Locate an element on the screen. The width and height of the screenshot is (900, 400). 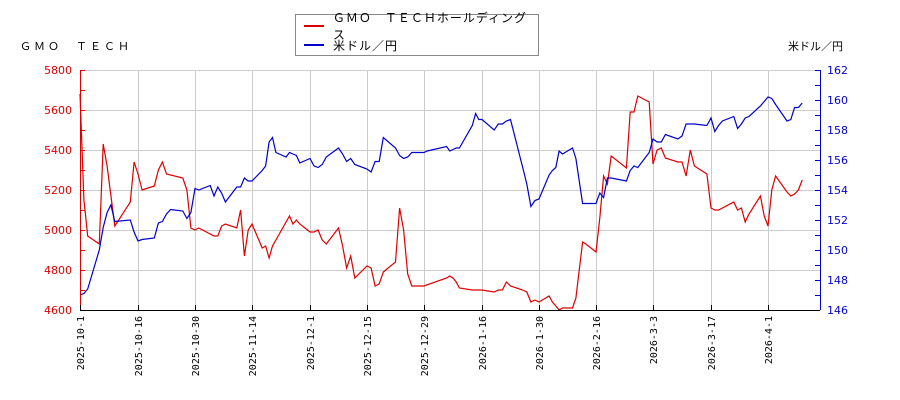
legend-swatch-stock is located at coordinates (314, 26).